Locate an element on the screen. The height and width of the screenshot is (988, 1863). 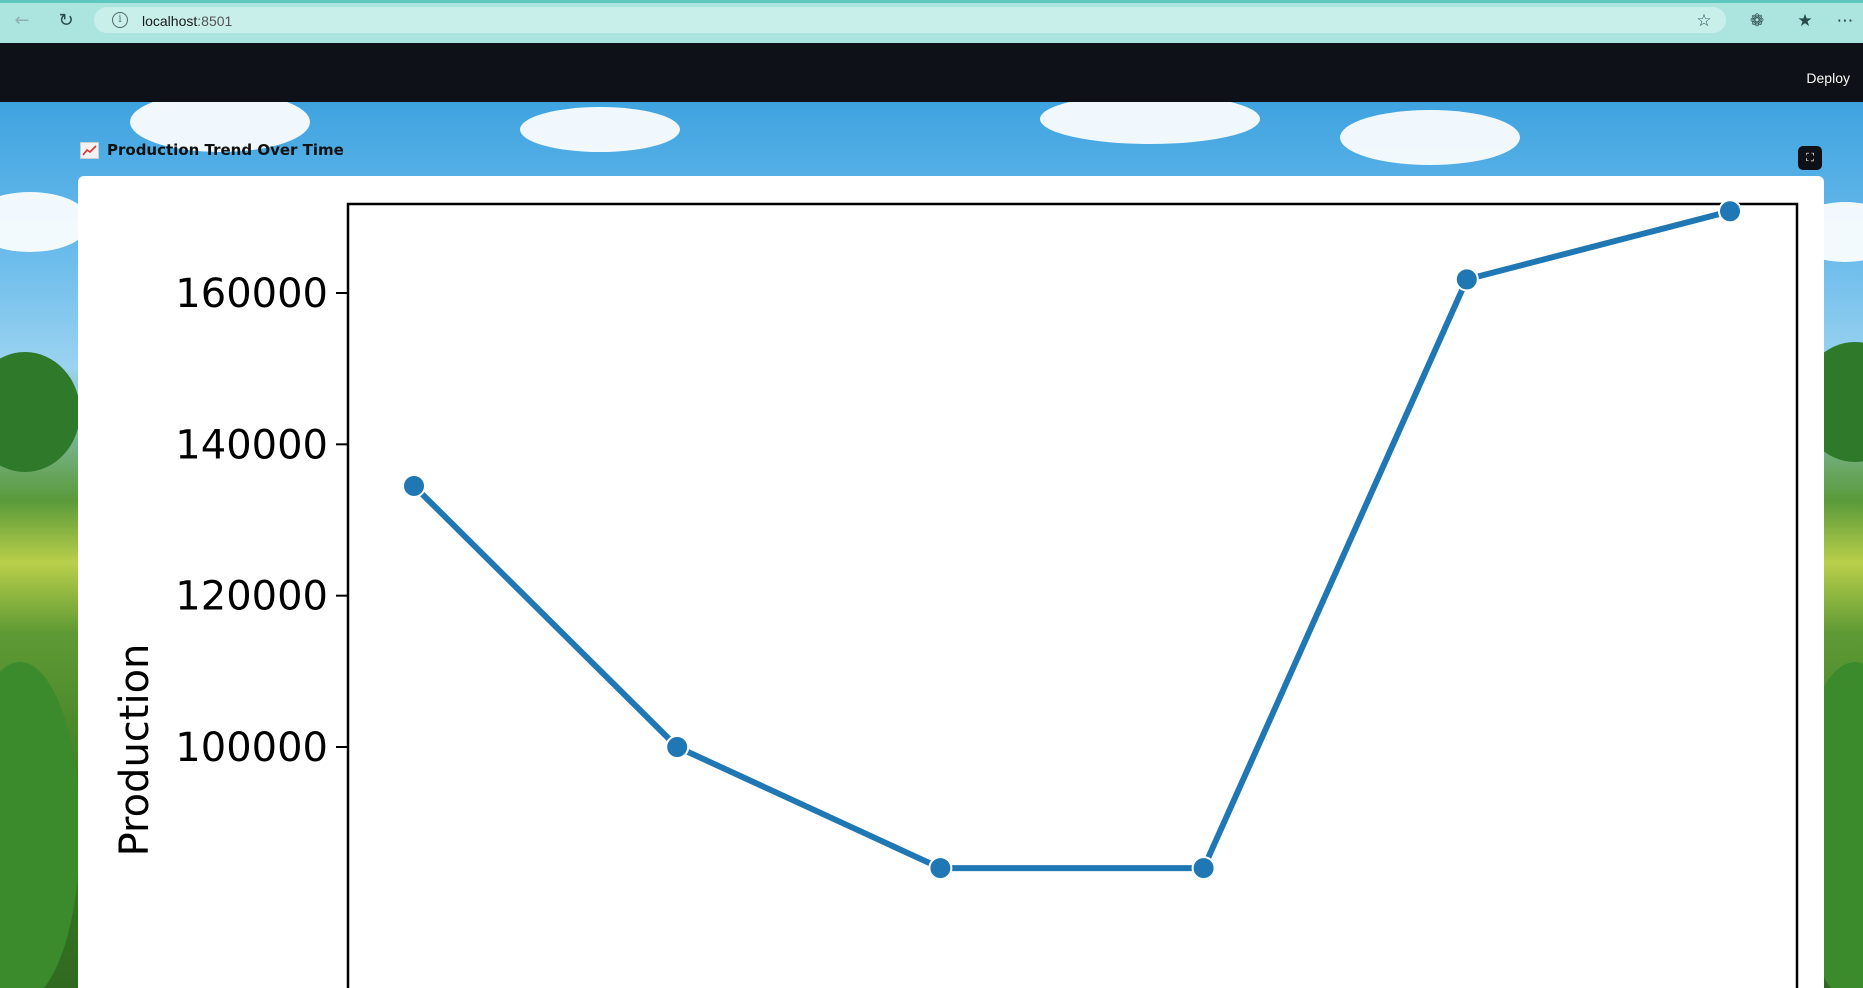
y-axis-label: Production is located at coordinates (135, 750).